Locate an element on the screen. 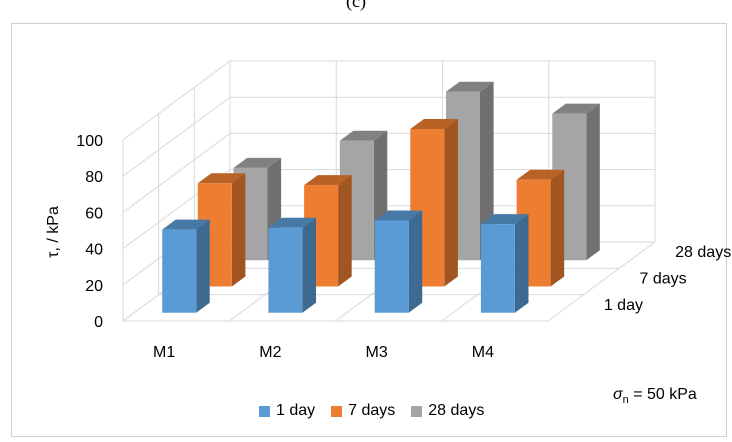  sigma-annotation: σn = 50 kPa is located at coordinates (655, 396).